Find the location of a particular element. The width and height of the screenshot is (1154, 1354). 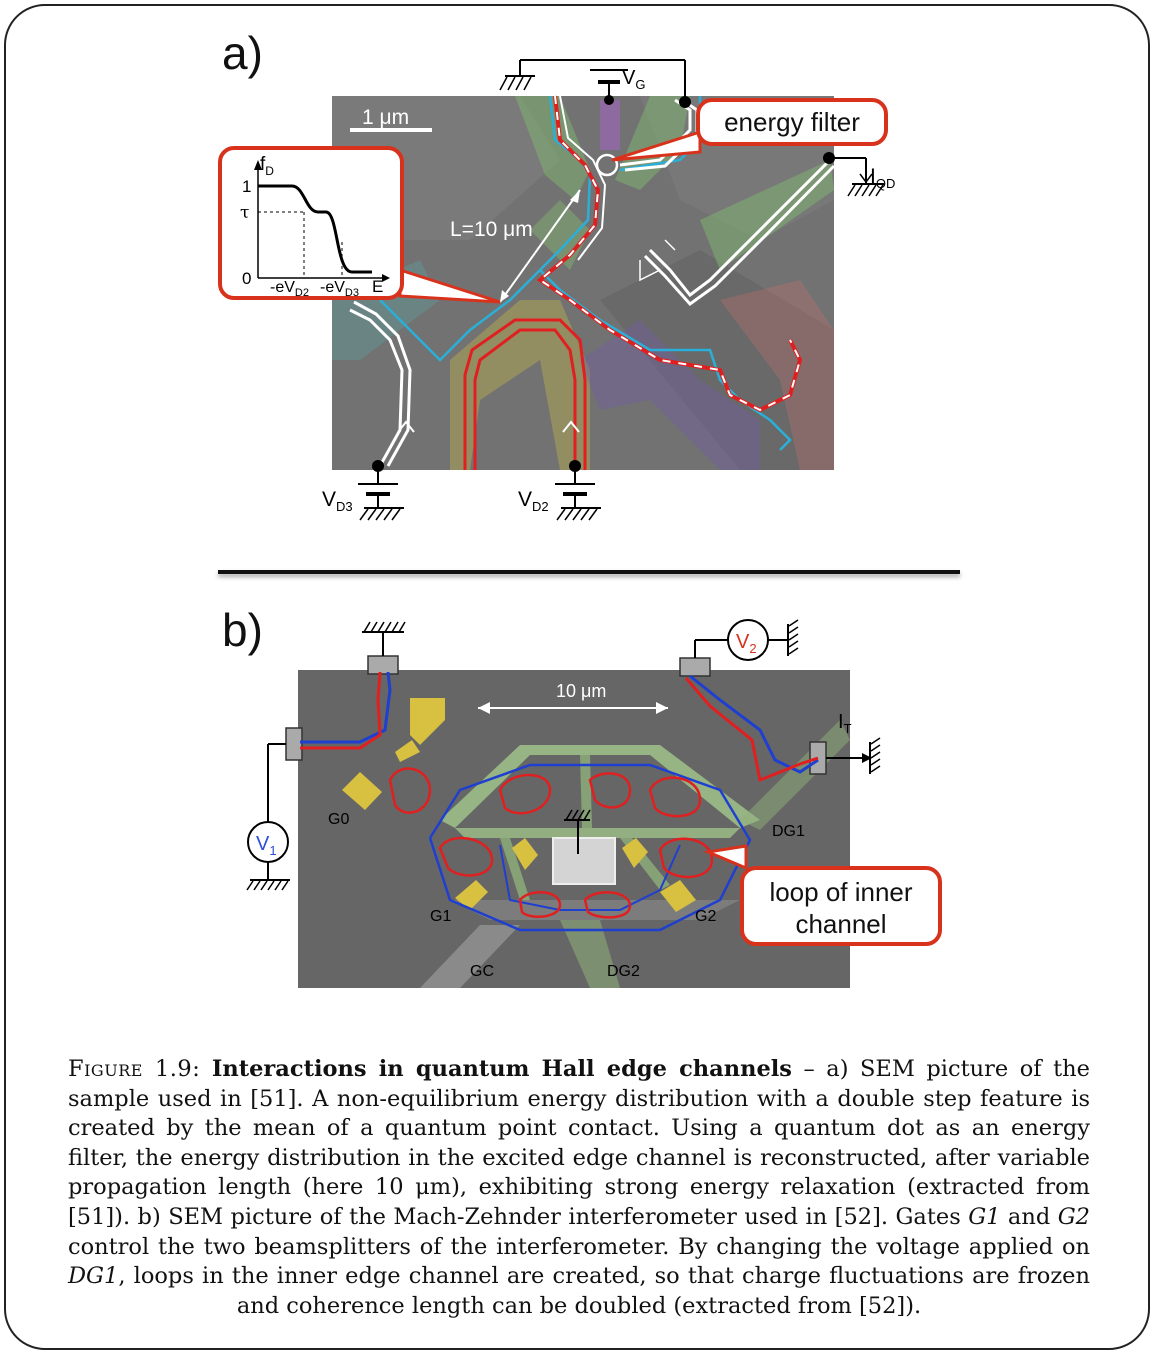

inset-y-tick-0: 0 is located at coordinates (246, 278).